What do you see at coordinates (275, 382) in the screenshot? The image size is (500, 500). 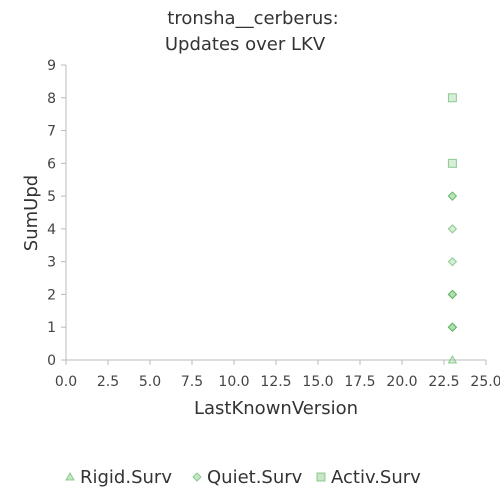 I see `x-tick-label: 12.5` at bounding box center [275, 382].